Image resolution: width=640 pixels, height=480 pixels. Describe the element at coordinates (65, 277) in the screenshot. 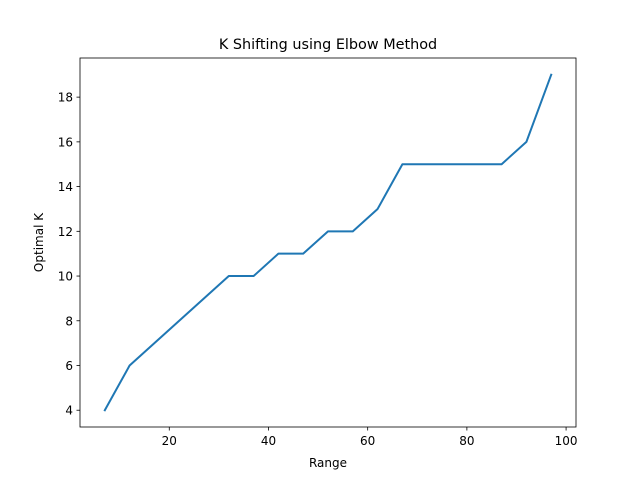

I see `y-tick-label: 10` at that location.